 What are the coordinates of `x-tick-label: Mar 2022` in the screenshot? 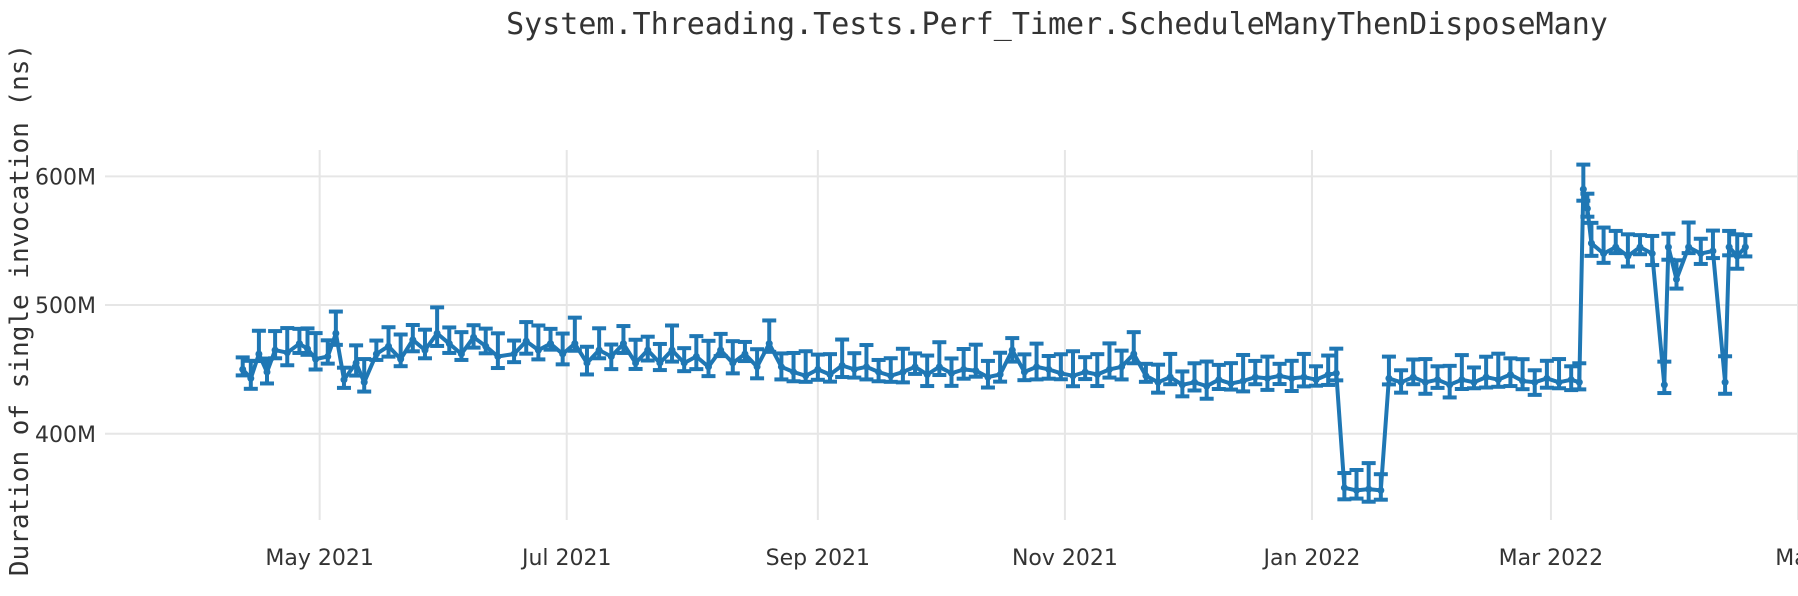 It's located at (1551, 558).